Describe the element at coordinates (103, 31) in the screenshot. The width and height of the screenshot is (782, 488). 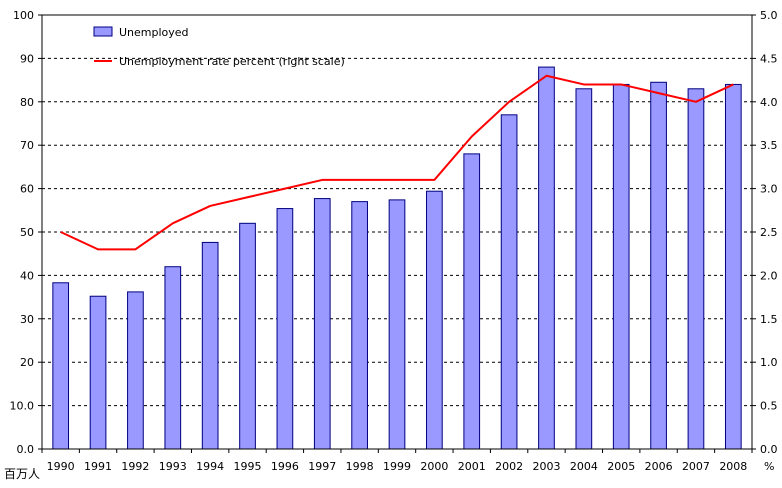
I see `legend-swatch-bars` at that location.